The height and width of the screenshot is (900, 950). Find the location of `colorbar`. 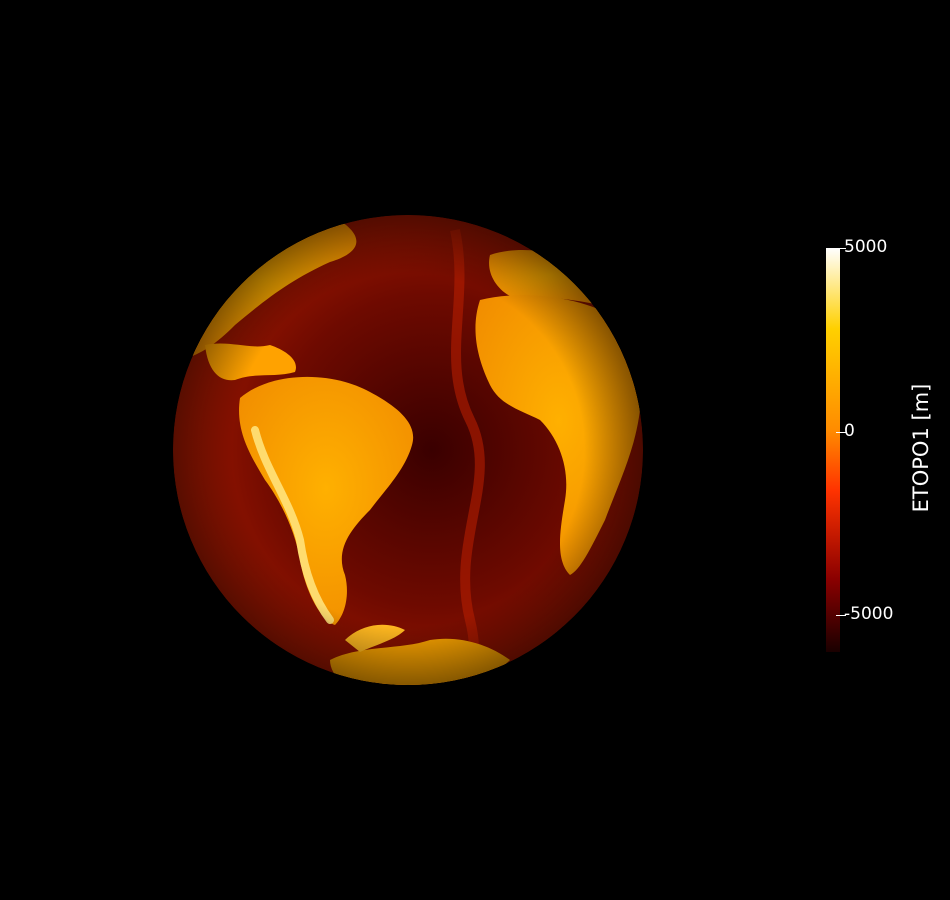

colorbar is located at coordinates (833, 450).